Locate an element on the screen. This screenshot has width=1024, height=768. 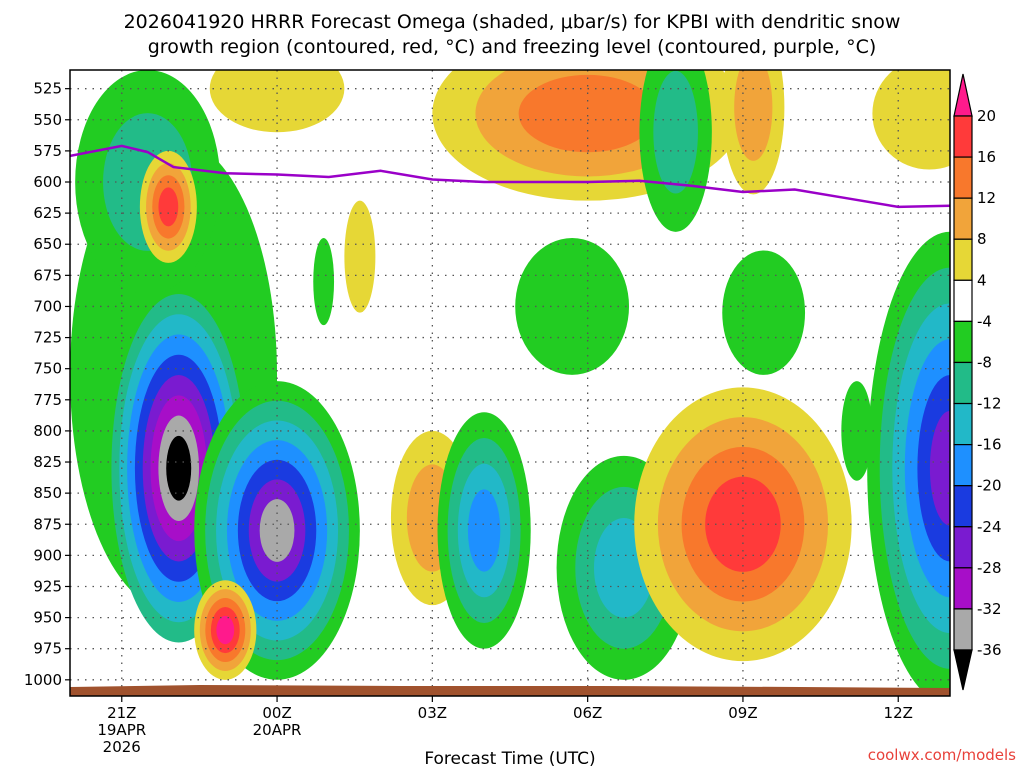
colorbar-label-8: -16 is located at coordinates (989, 445).